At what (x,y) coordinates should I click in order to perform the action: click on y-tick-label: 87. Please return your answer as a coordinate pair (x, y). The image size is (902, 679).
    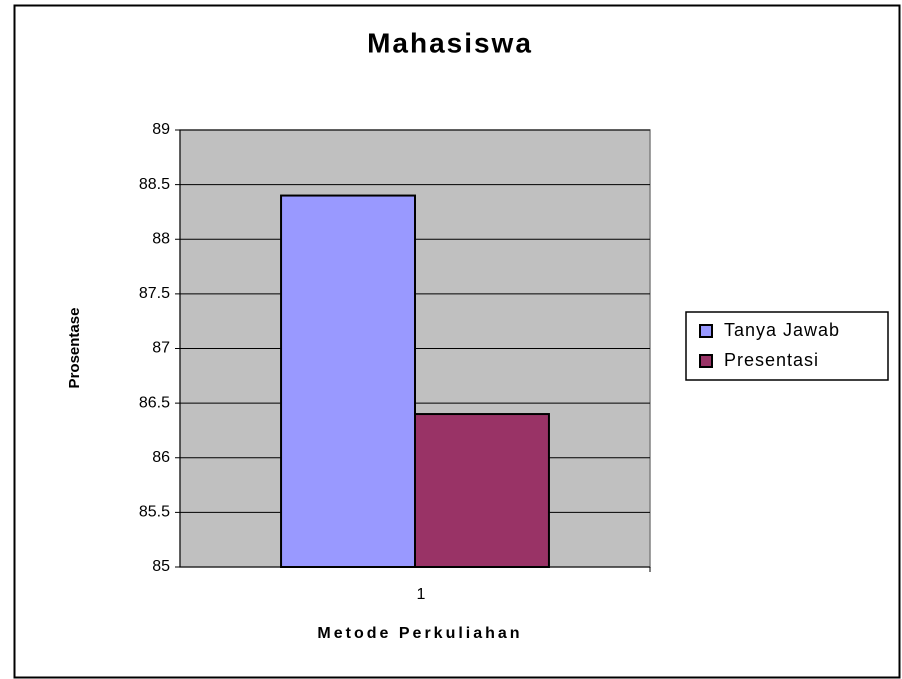
    Looking at the image, I should click on (161, 348).